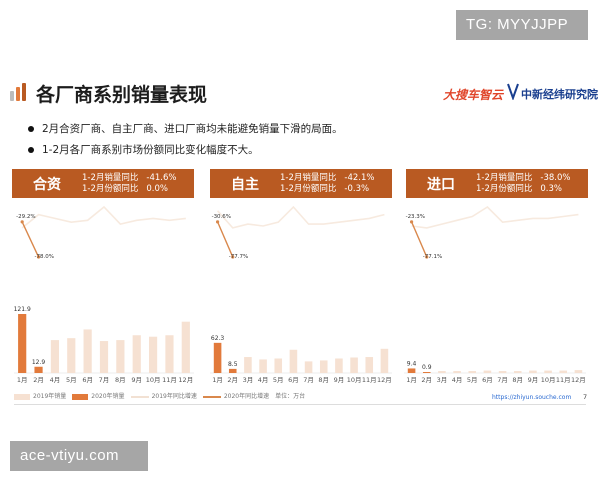  I want to click on group-header-zizhu: 自主 1-2月销量同比 -42.1% 1-2月份额同比 -0.3%, so click(301, 183).